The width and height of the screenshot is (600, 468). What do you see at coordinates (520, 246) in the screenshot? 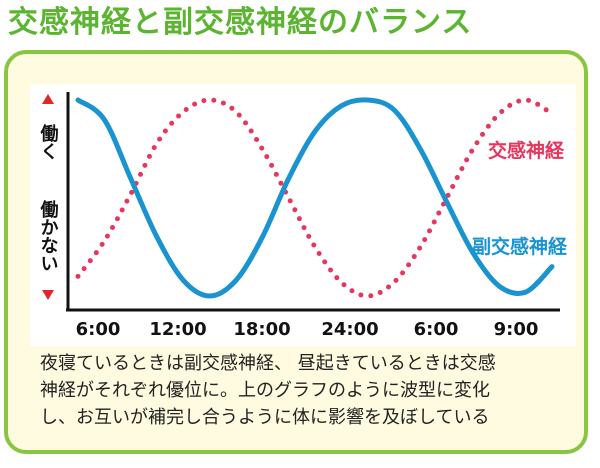
I see `legend-parasympathetic: 副交感神経` at bounding box center [520, 246].